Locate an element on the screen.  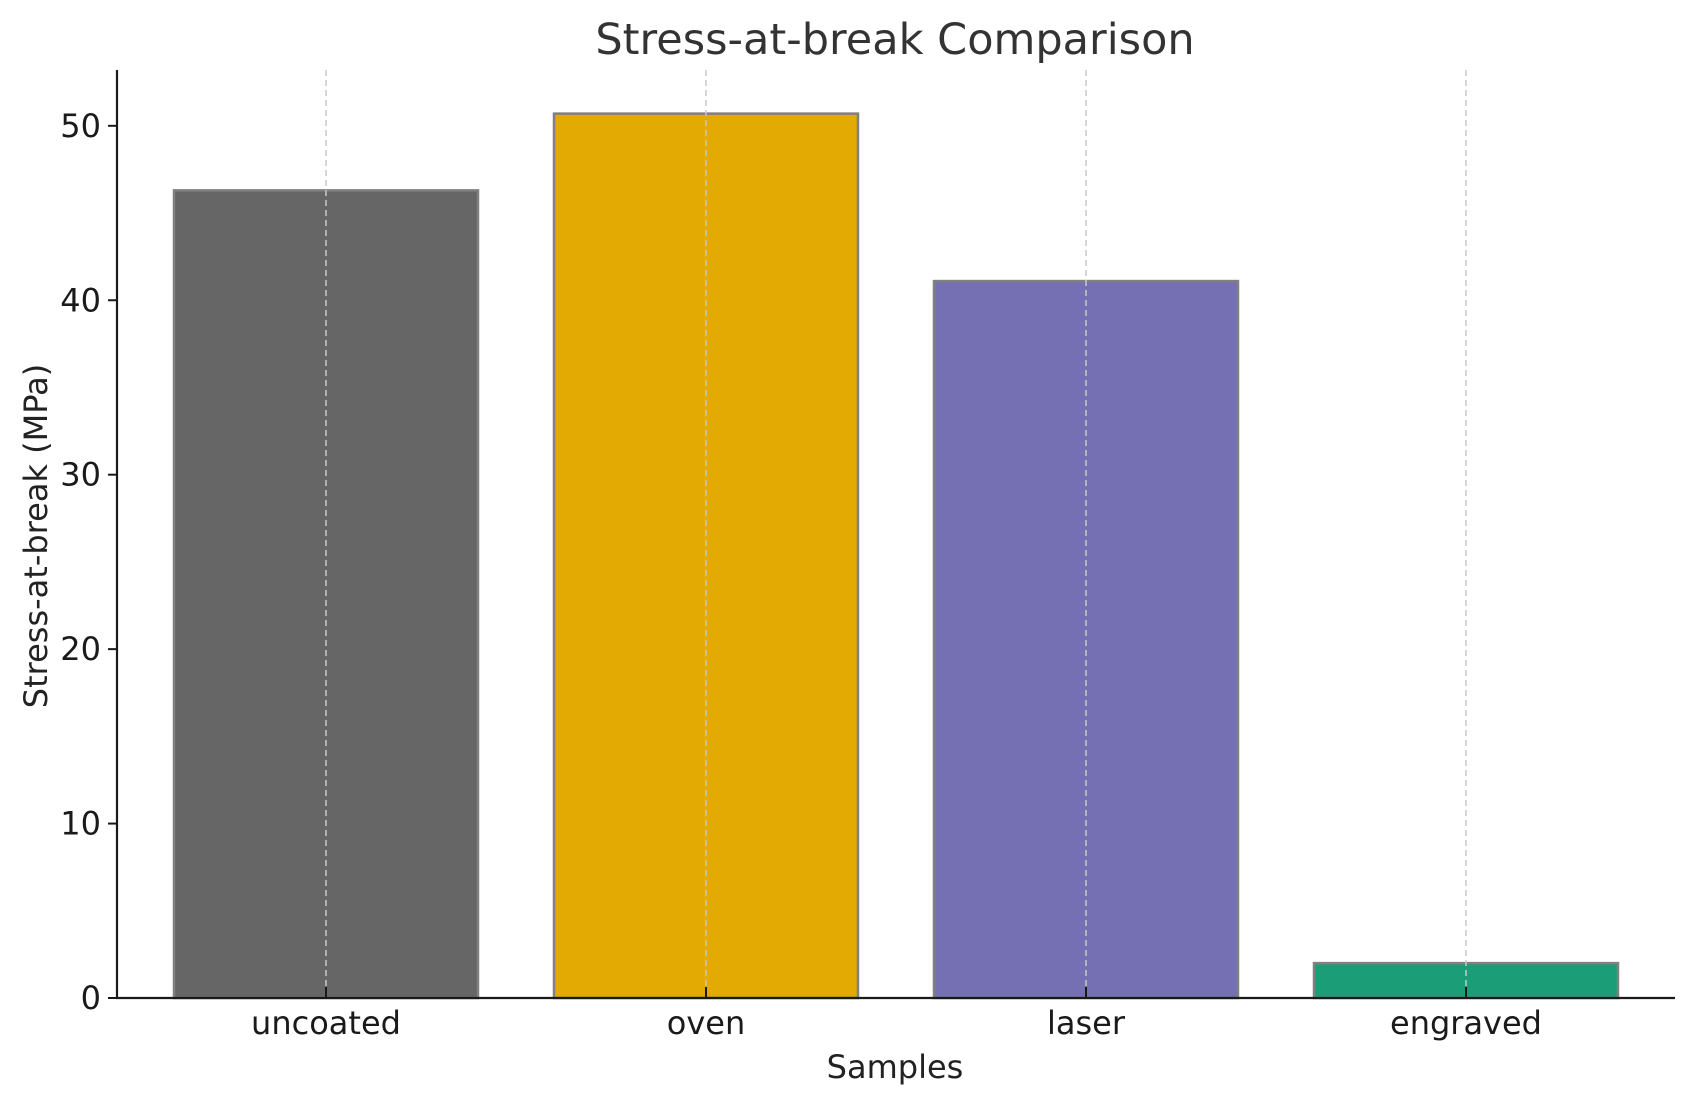
y-tick-label: 50 is located at coordinates (80, 126).